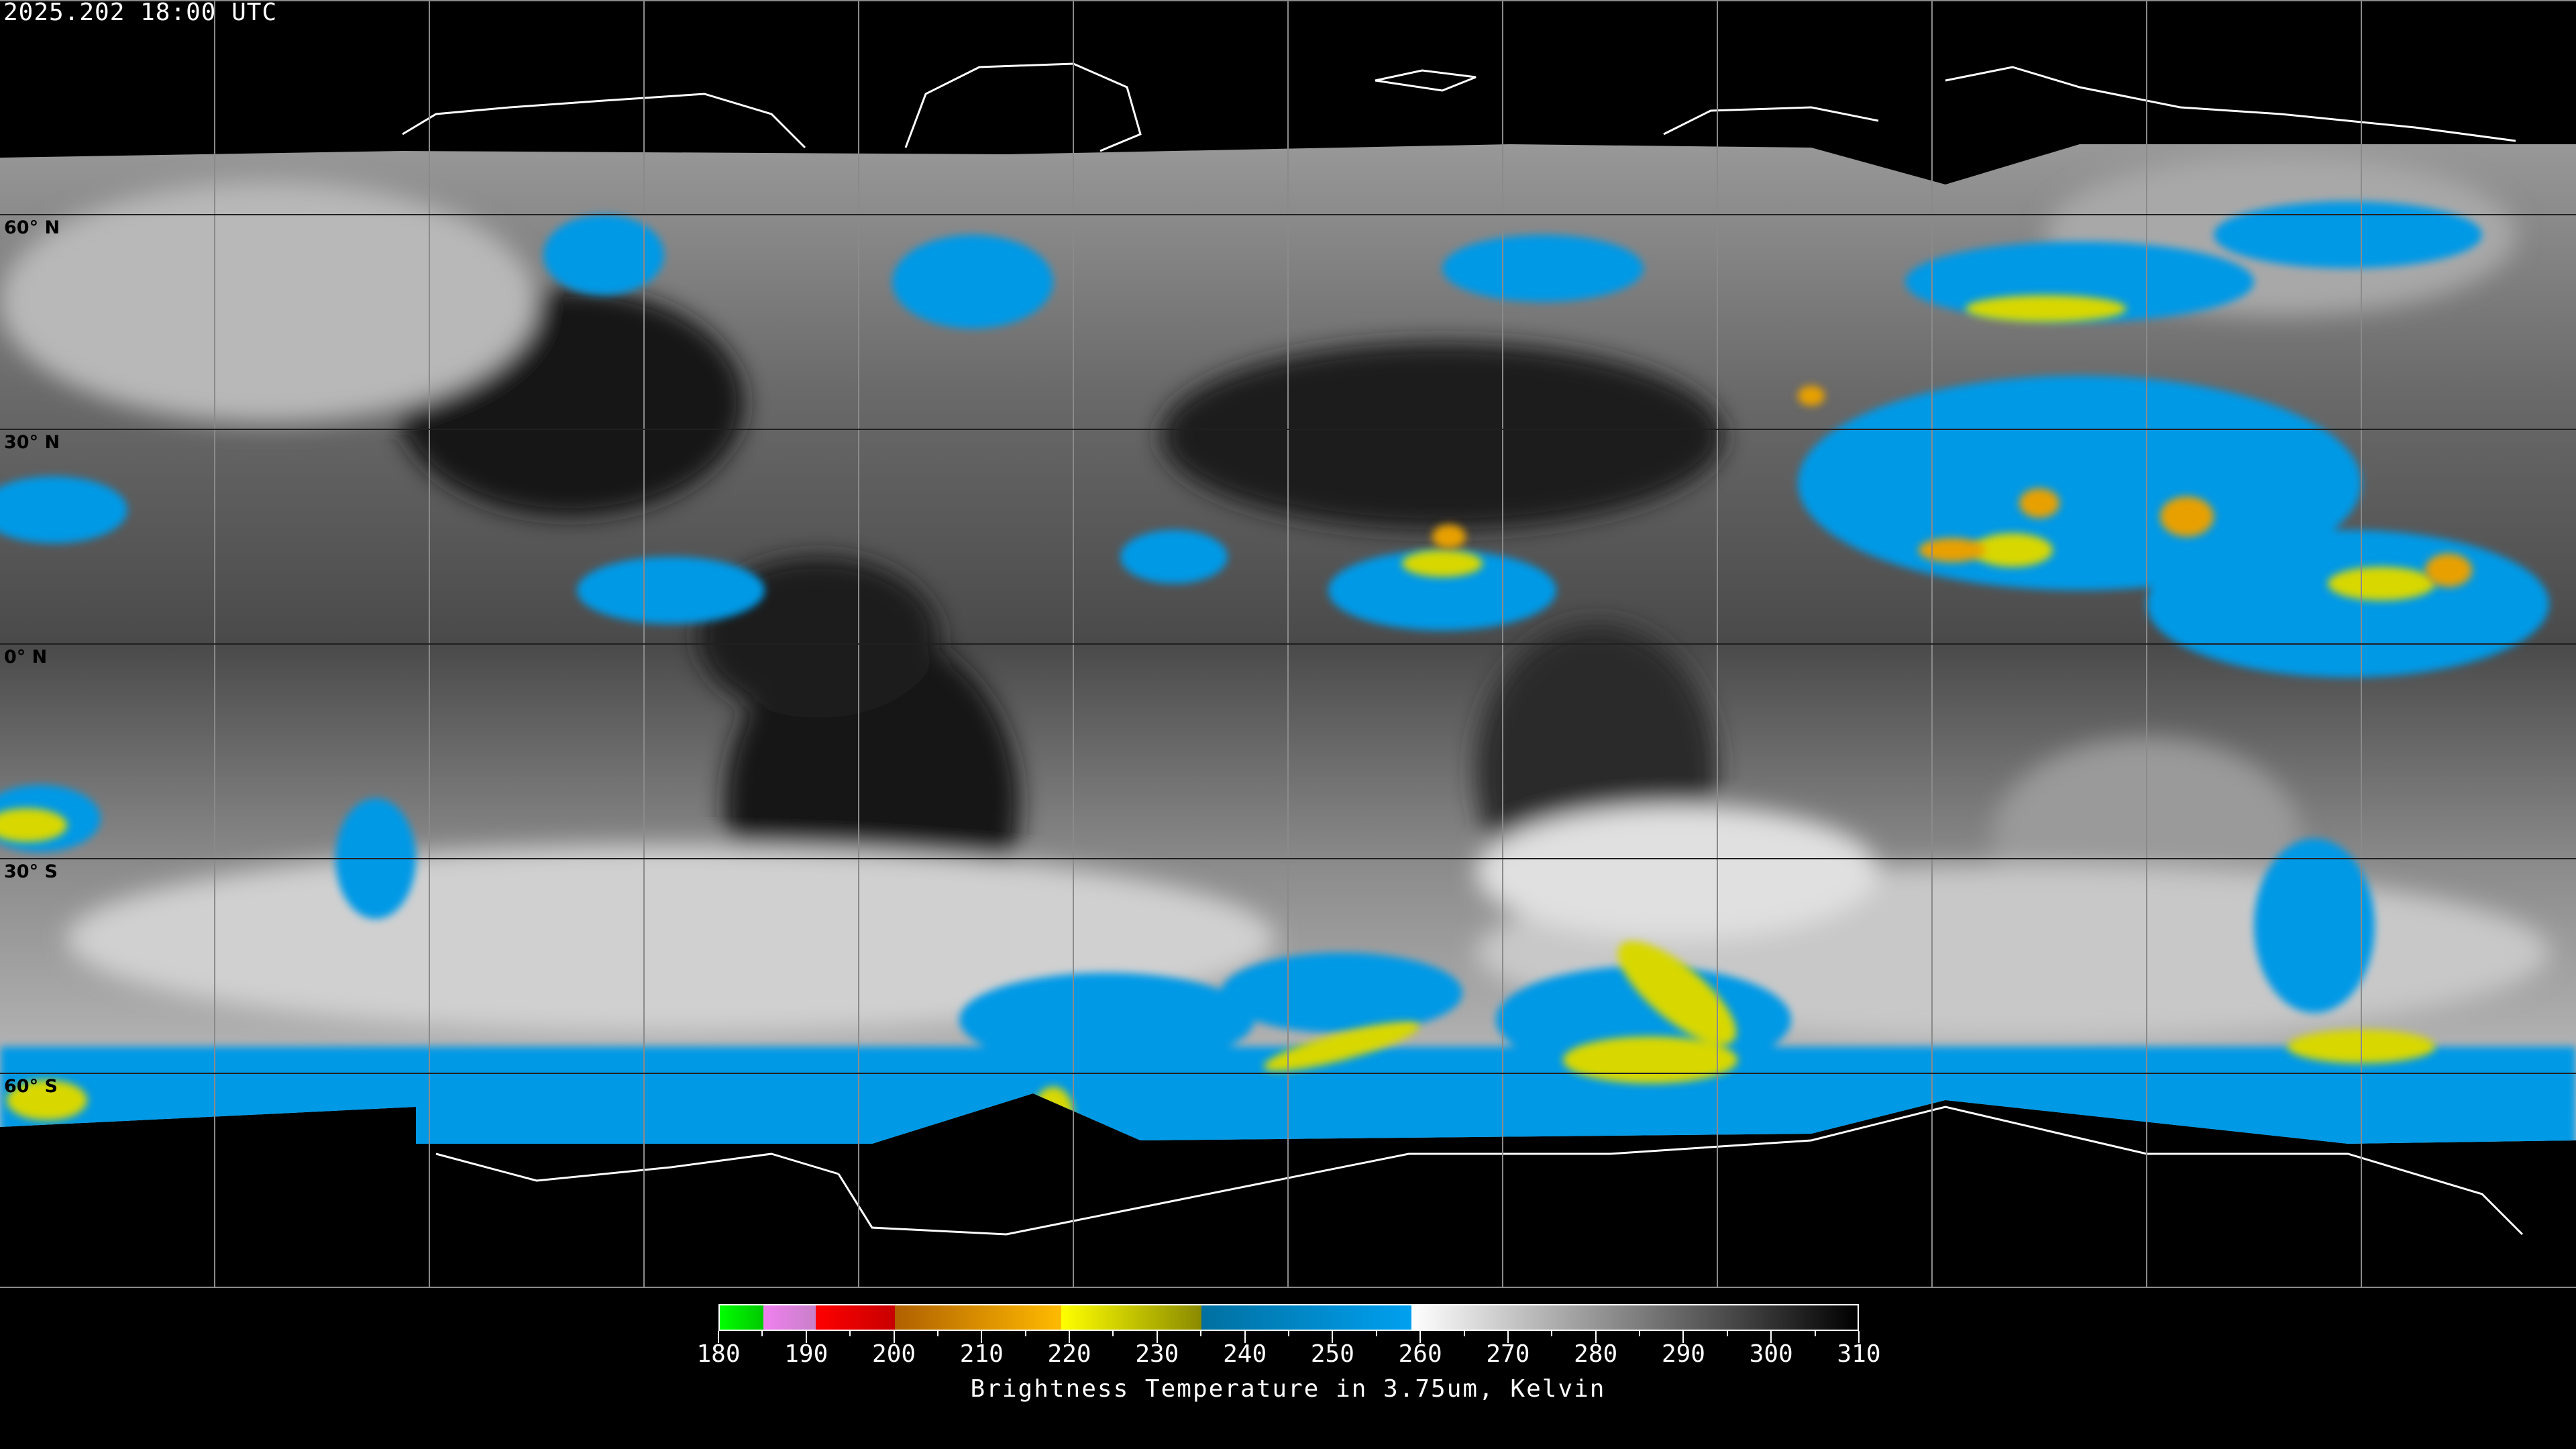 Image resolution: width=2576 pixels, height=1449 pixels. Describe the element at coordinates (1596, 1354) in the screenshot. I see `colorbar-tick-label: 280` at that location.